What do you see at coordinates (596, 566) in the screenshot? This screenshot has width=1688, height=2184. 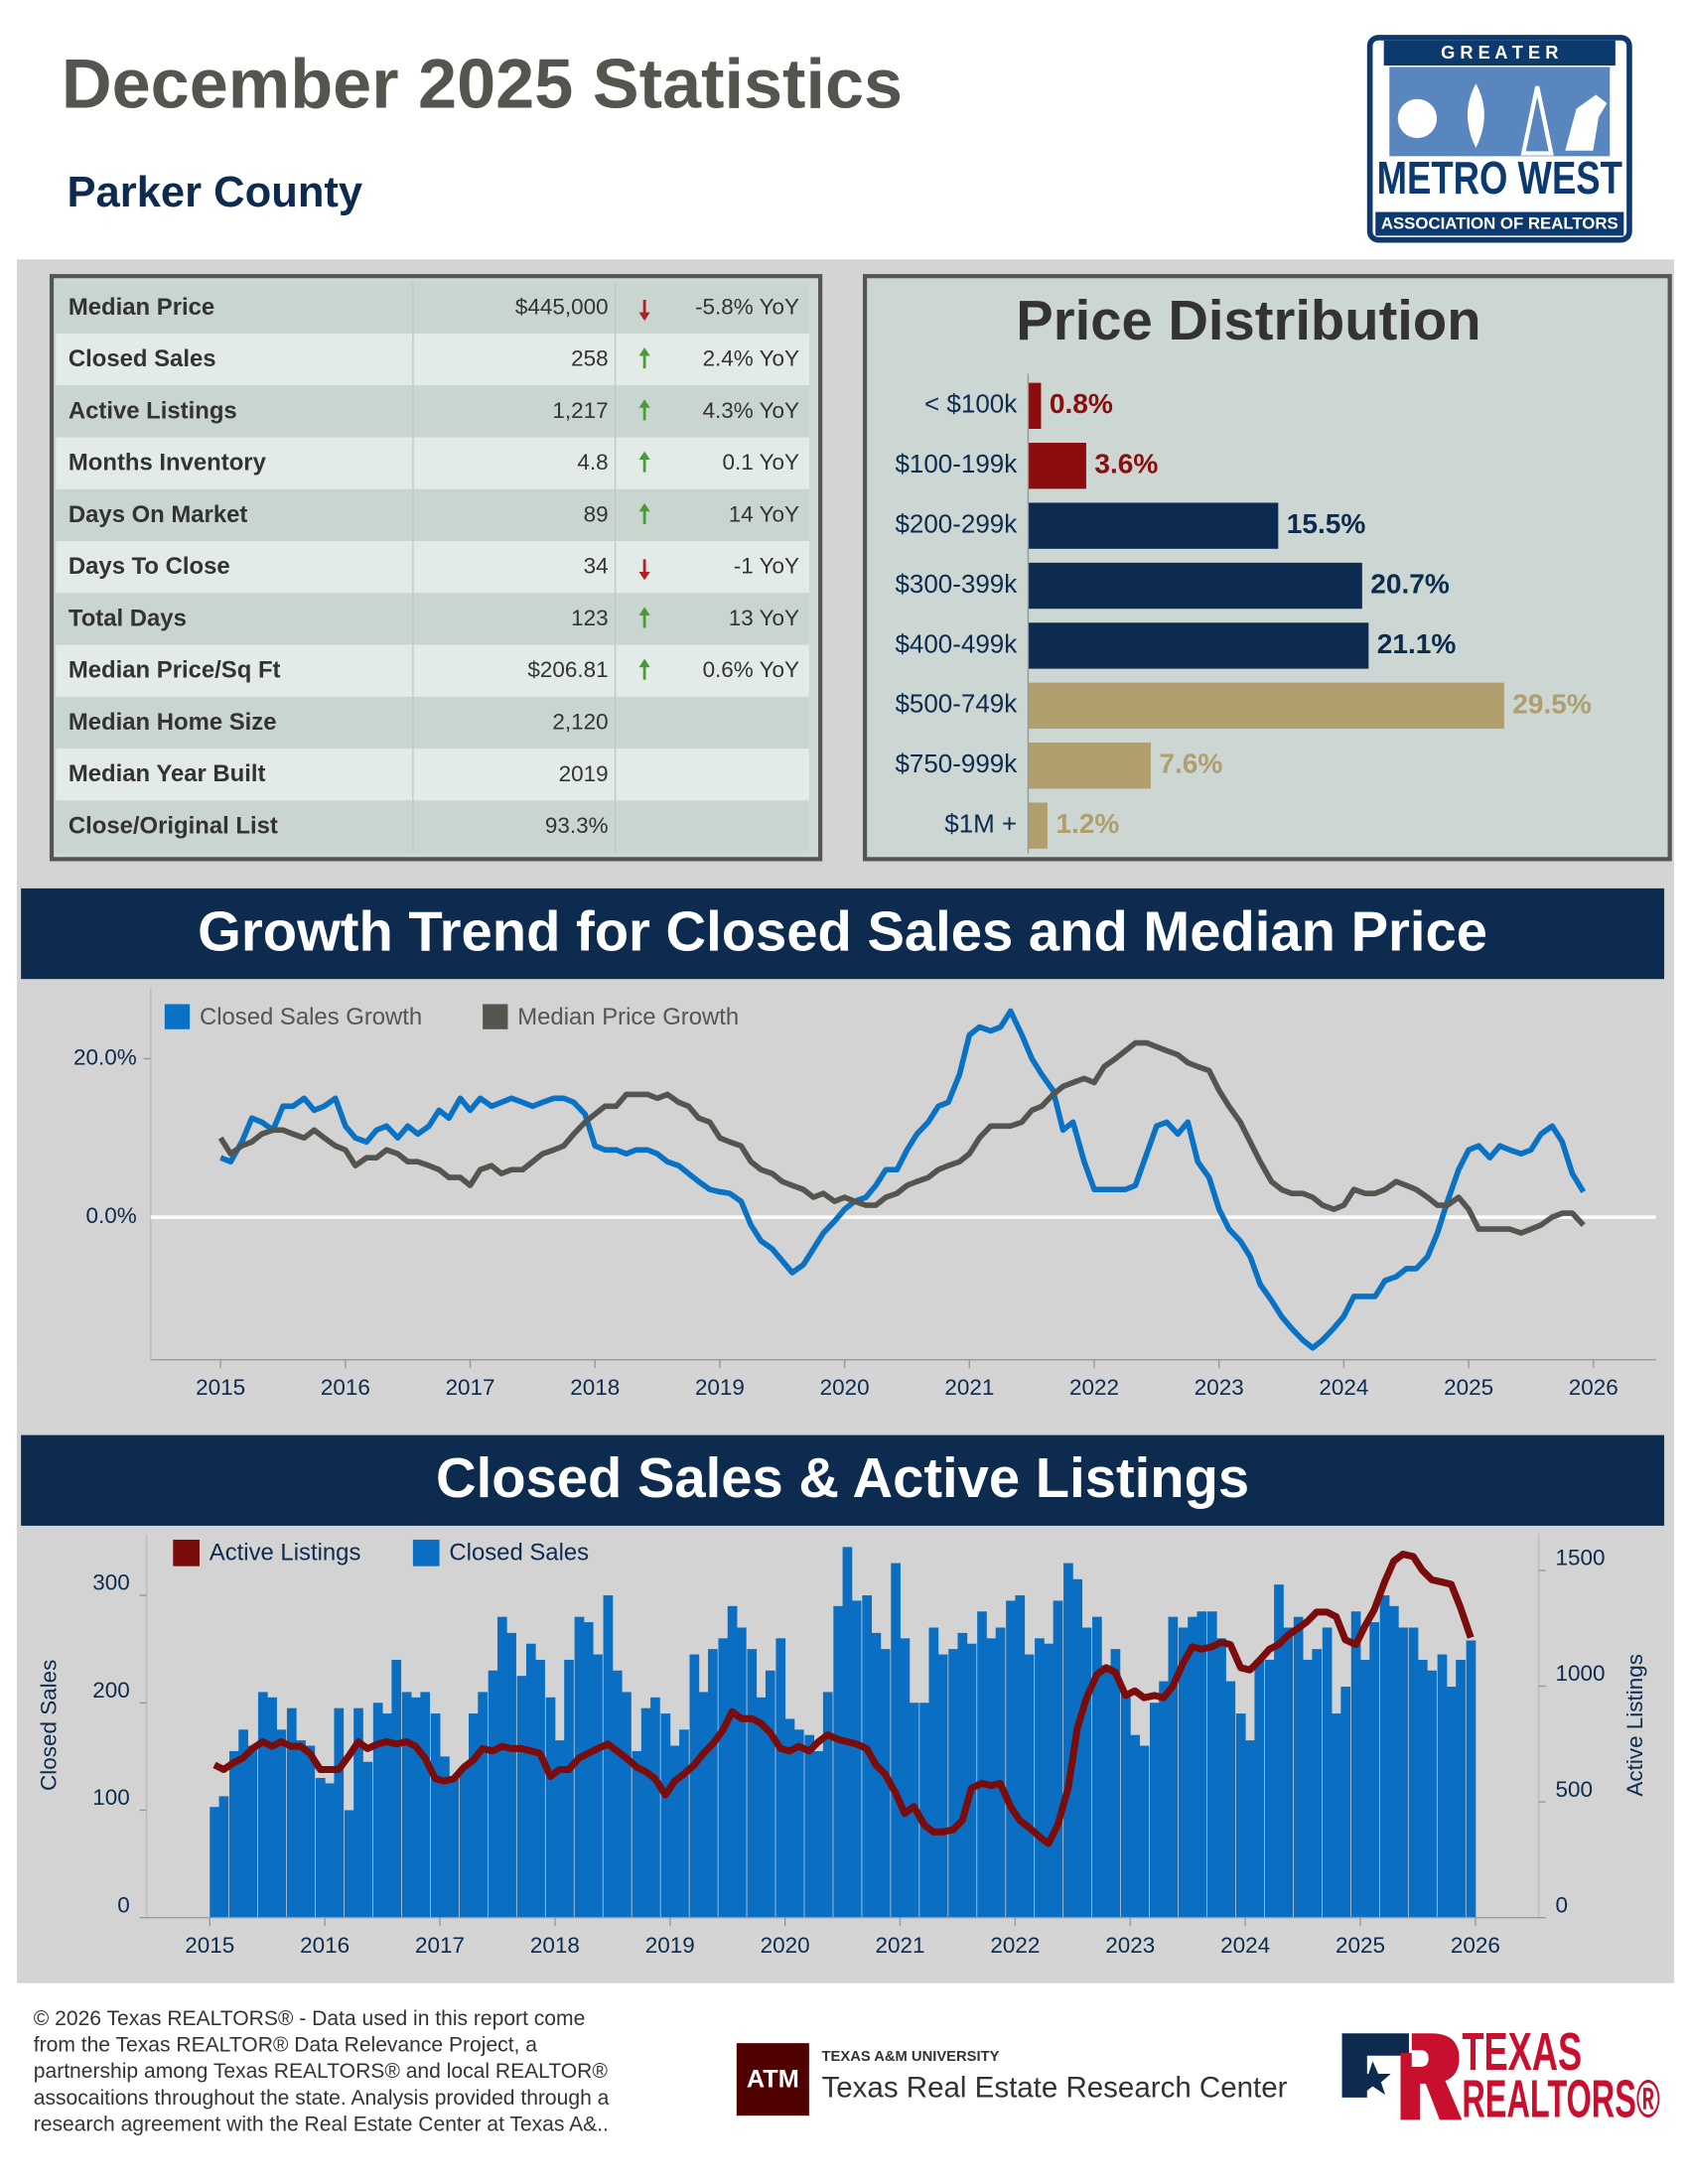 I see `stat-value: 34` at bounding box center [596, 566].